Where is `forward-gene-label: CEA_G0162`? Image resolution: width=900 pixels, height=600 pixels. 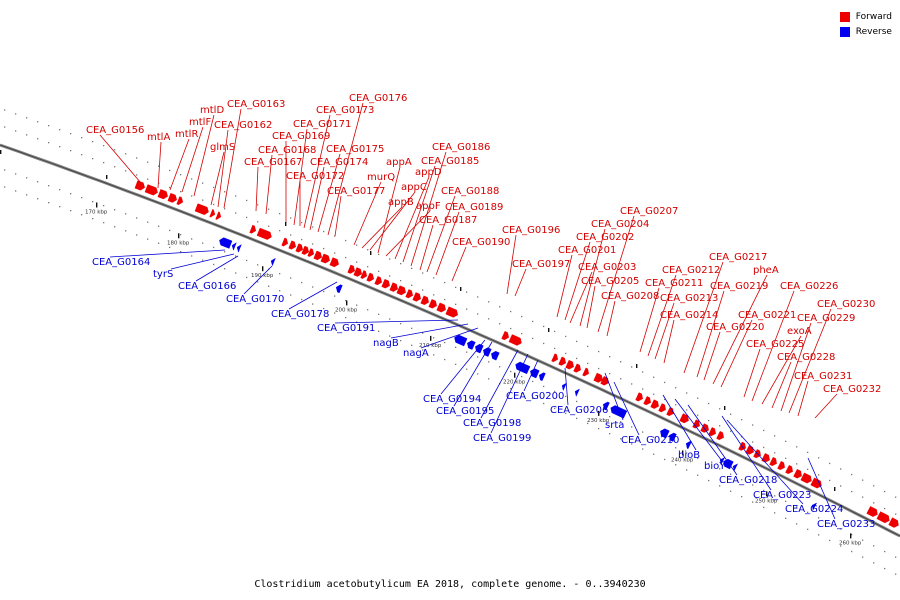 forward-gene-label: CEA_G0162 is located at coordinates (243, 125).